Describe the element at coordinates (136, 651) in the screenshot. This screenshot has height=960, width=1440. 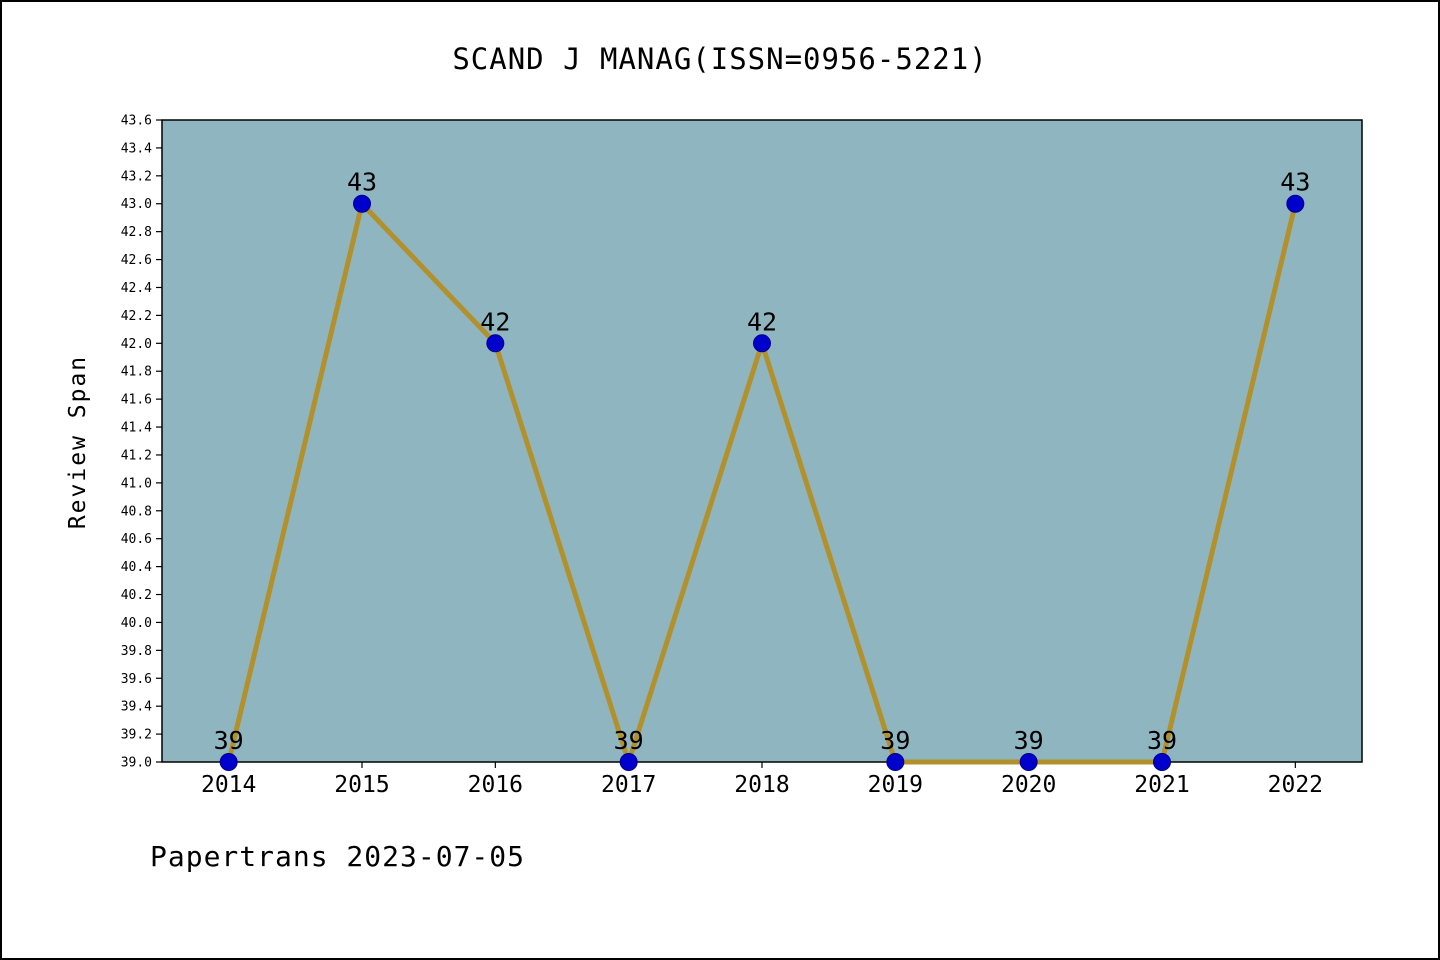
I see `y-tick-label: 39.8` at that location.